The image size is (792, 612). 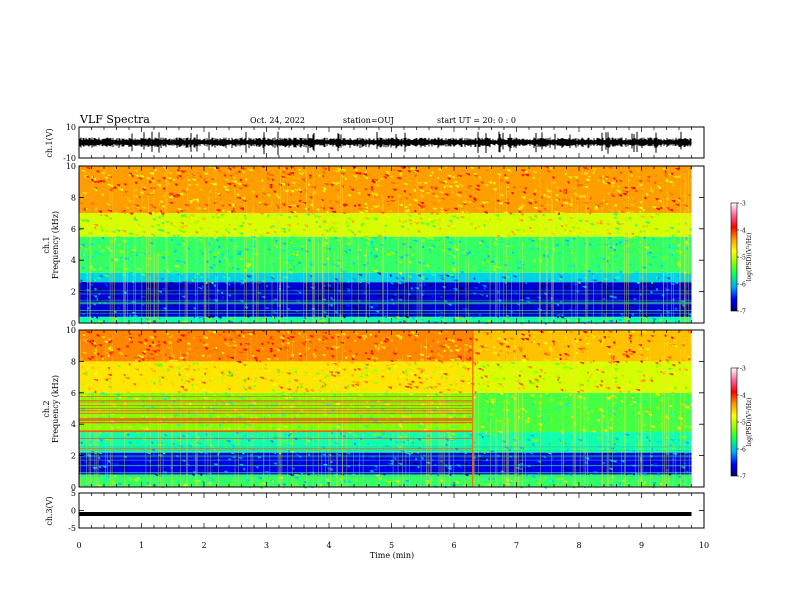 I want to click on colorbar-tick-label: -3, so click(x=743, y=204).